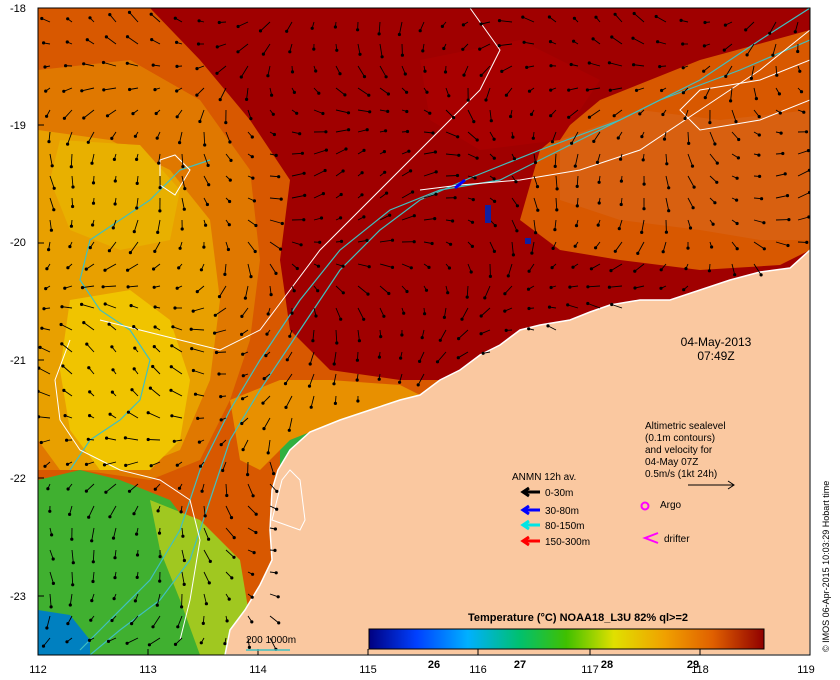  I want to click on scale-arrow-head, so click(731, 485).